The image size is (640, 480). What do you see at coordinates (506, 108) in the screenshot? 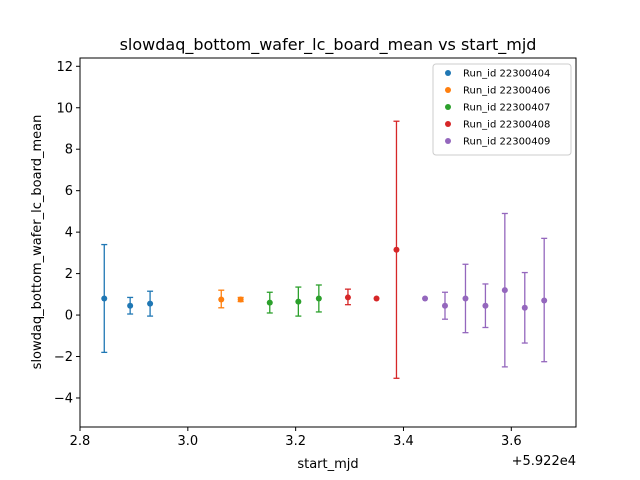
I see `legend-label: Run_id 22300407` at bounding box center [506, 108].